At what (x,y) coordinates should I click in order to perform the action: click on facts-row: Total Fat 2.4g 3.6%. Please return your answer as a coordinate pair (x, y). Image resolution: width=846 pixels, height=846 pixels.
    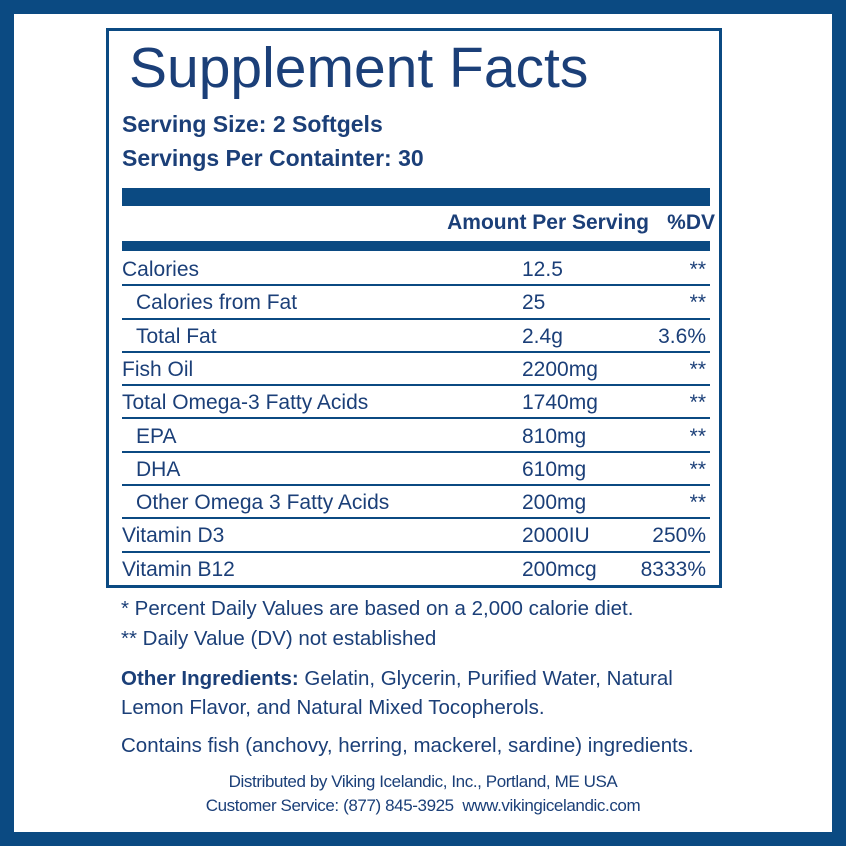
    Looking at the image, I should click on (416, 336).